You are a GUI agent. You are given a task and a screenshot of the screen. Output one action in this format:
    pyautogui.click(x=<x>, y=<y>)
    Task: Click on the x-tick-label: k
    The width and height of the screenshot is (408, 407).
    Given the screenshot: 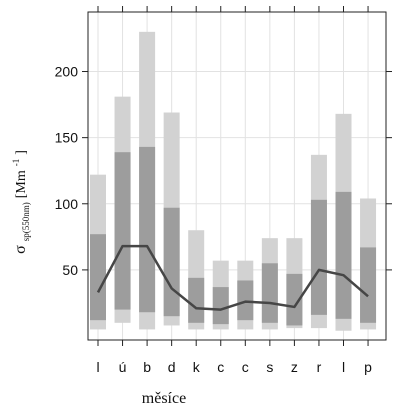 What is the action you would take?
    pyautogui.click(x=197, y=367)
    